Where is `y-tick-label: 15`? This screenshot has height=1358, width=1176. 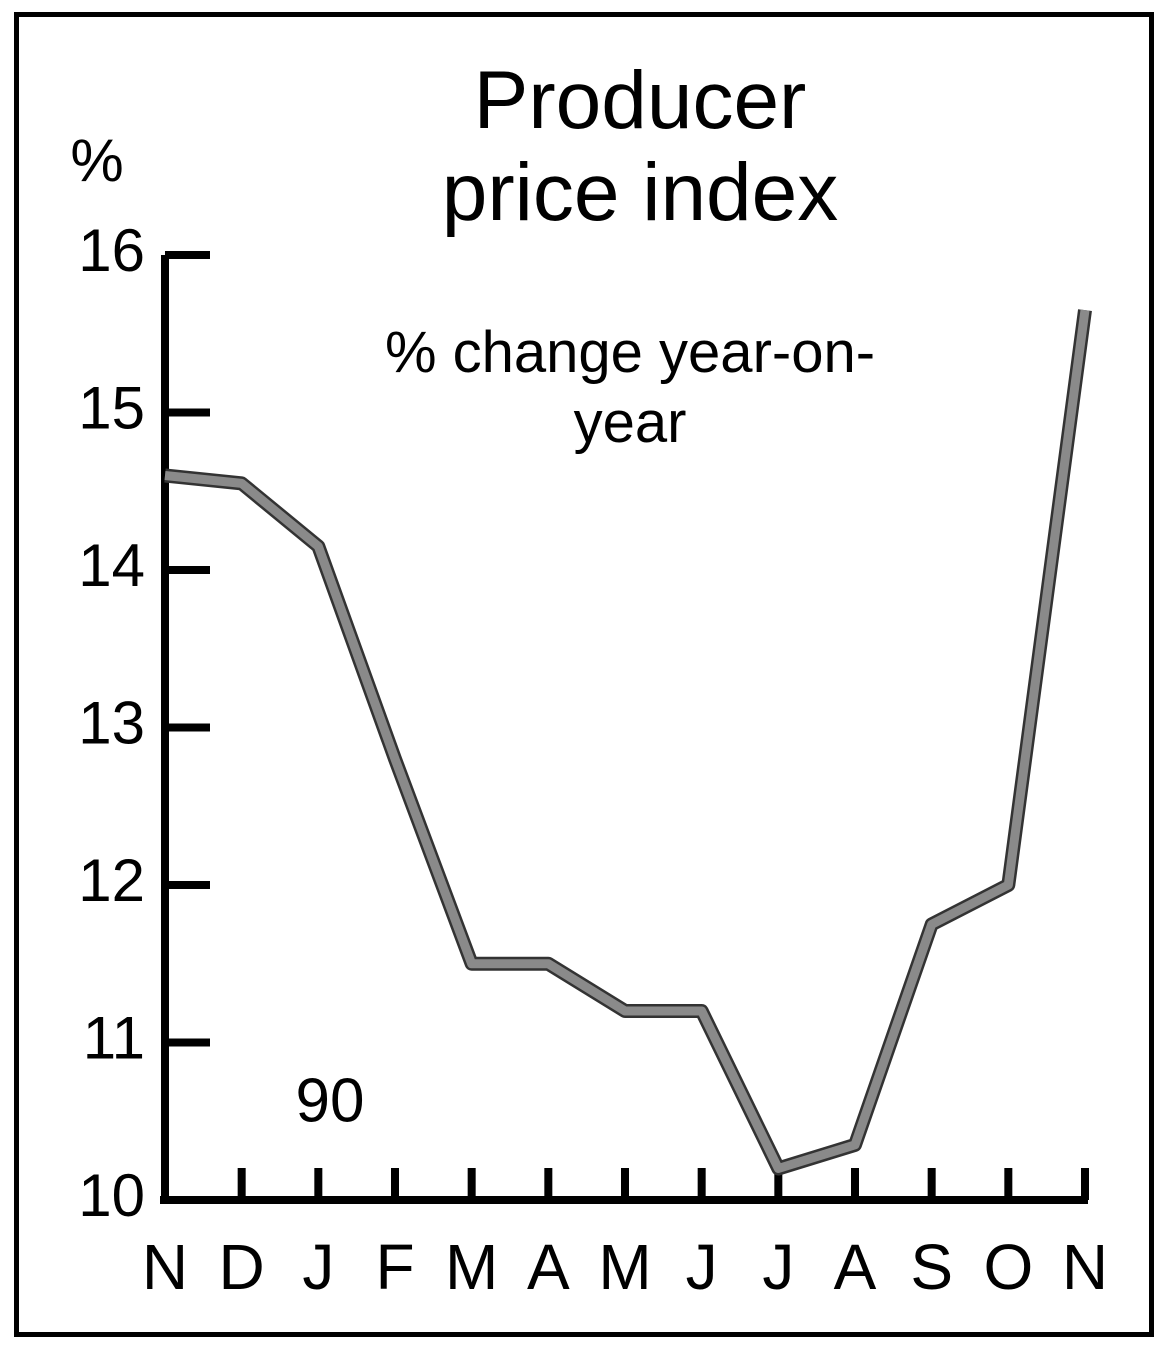
y-tick-label: 15 is located at coordinates (111, 407).